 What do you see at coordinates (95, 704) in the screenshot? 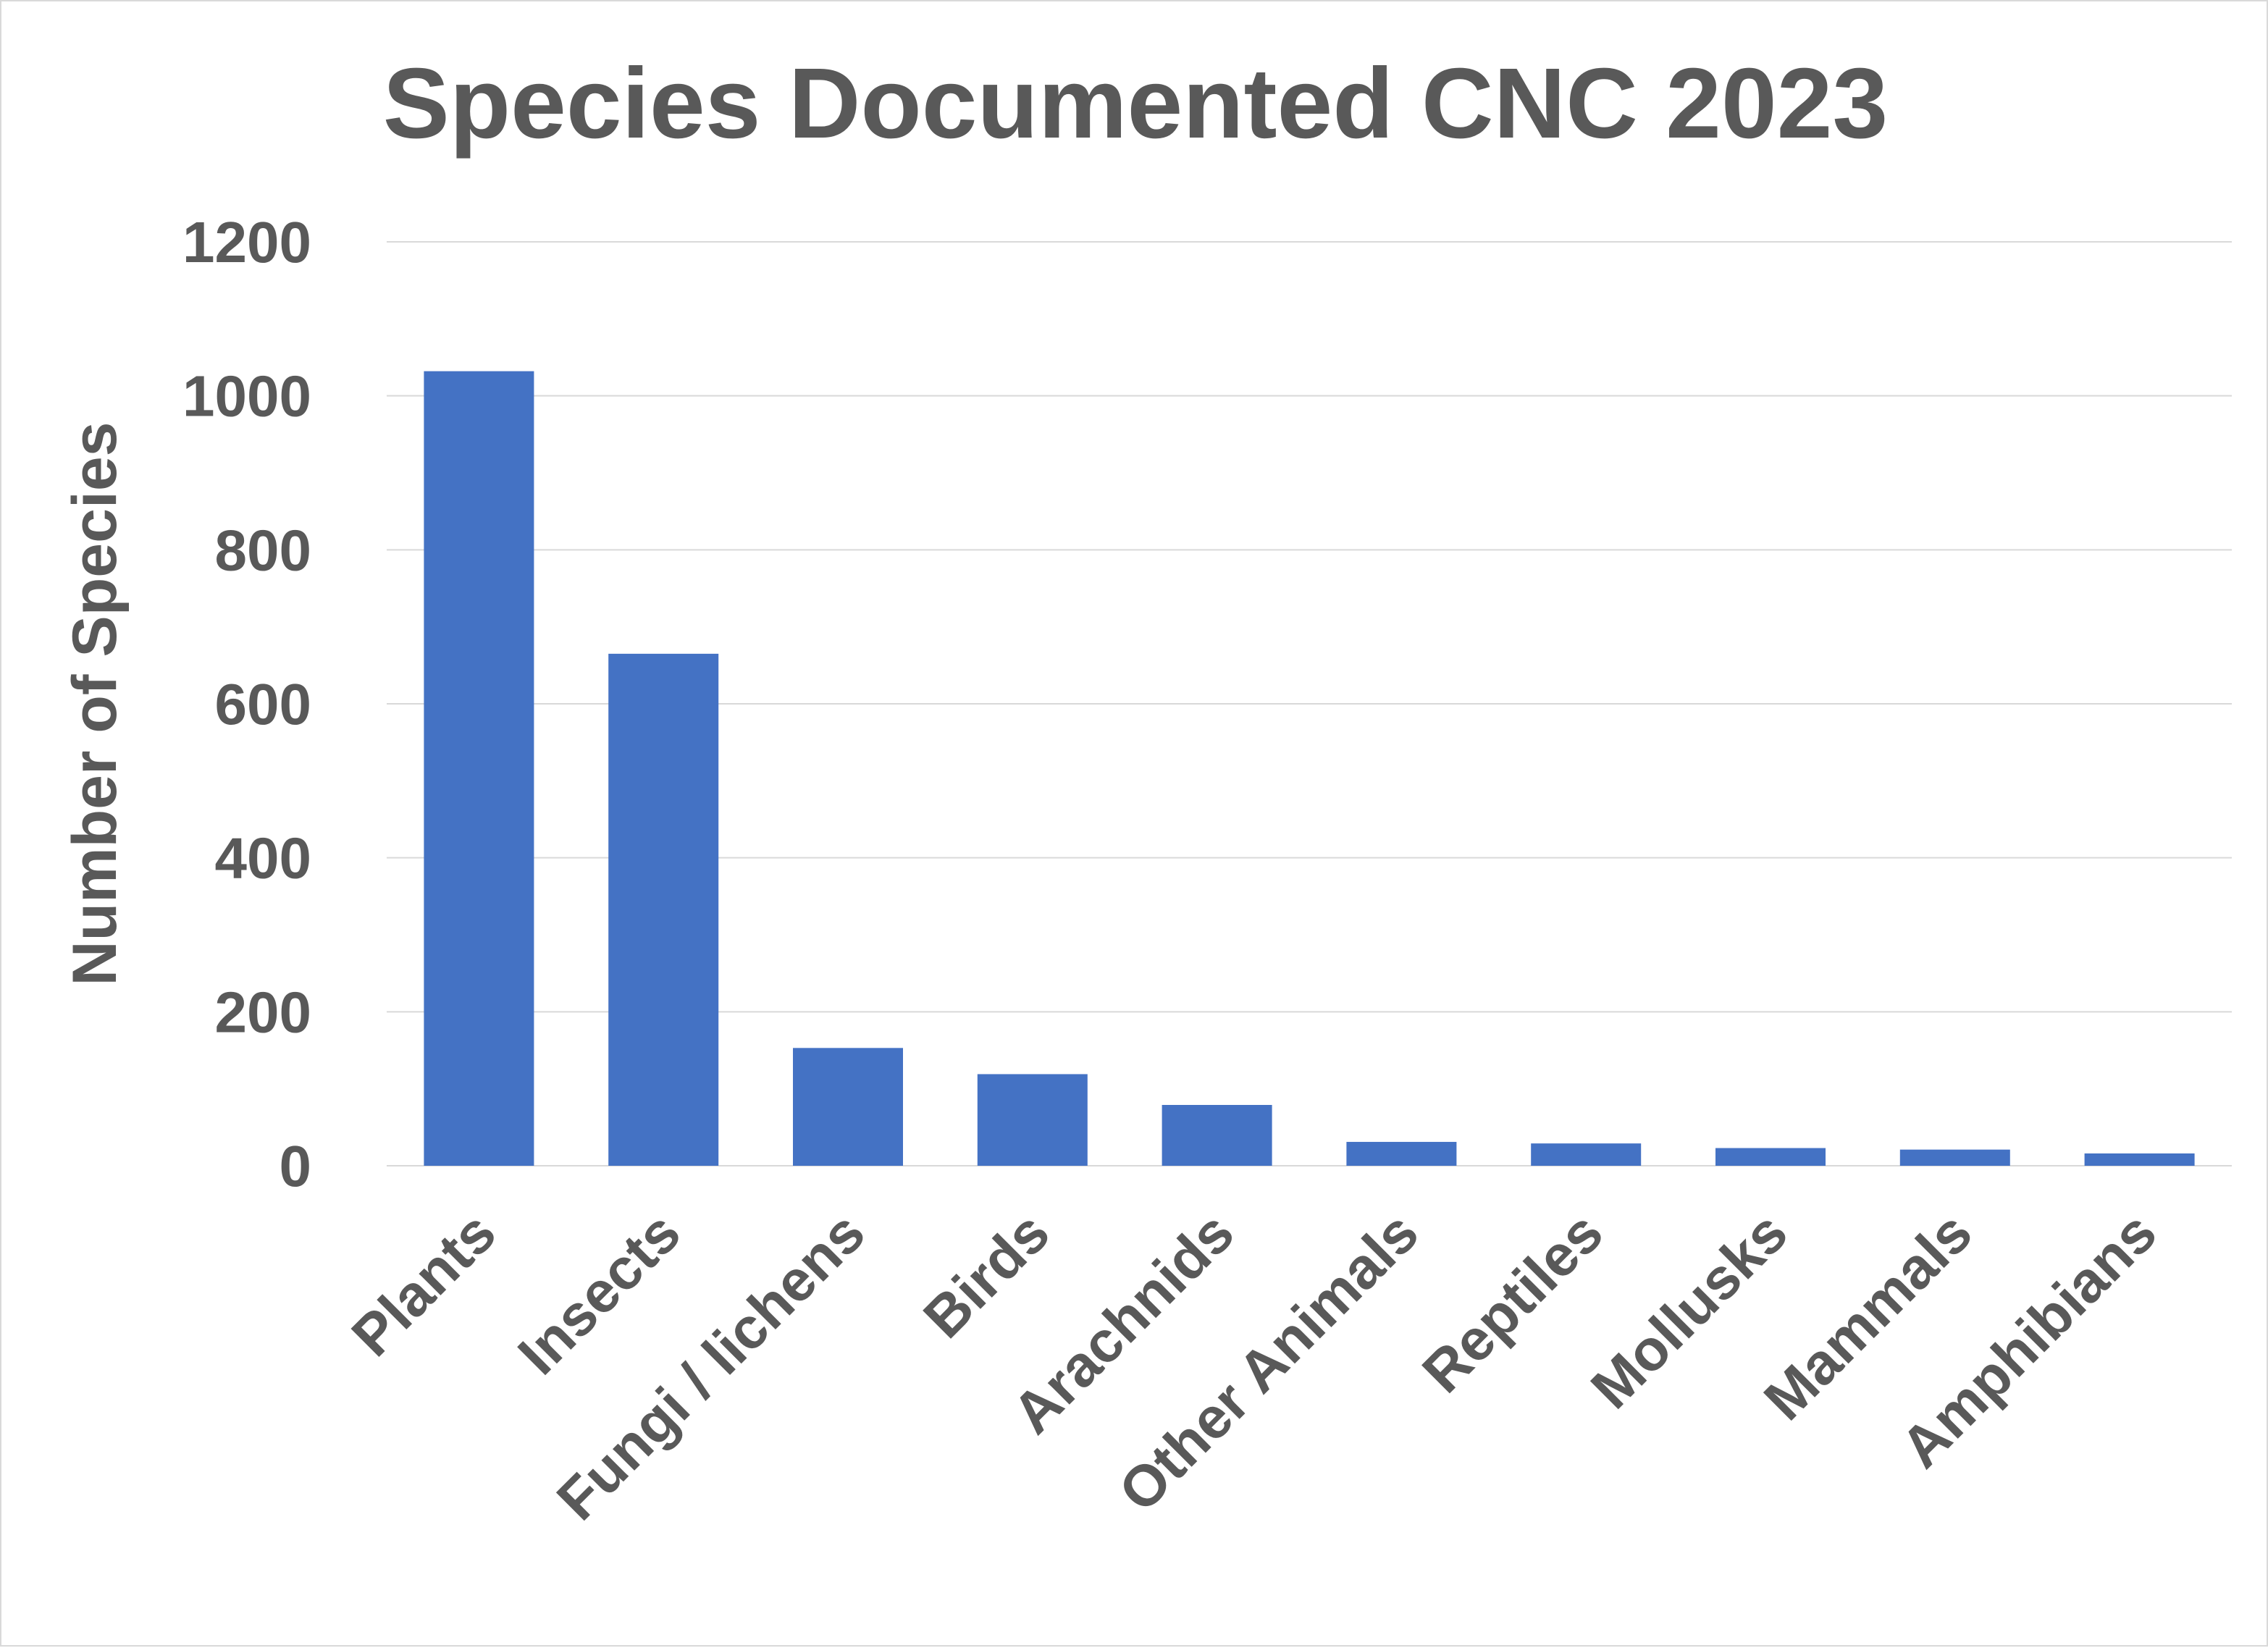
I see `y-axis-title: Number of Species` at bounding box center [95, 704].